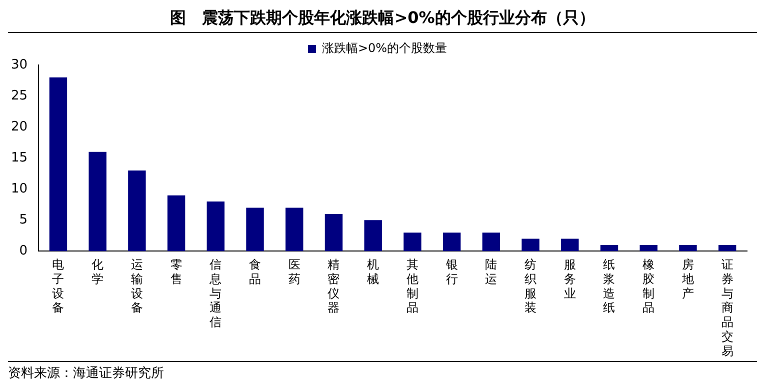 The image size is (765, 388). Describe the element at coordinates (382, 371) in the screenshot. I see `text: 资料来源：海通证券研究所` at that location.